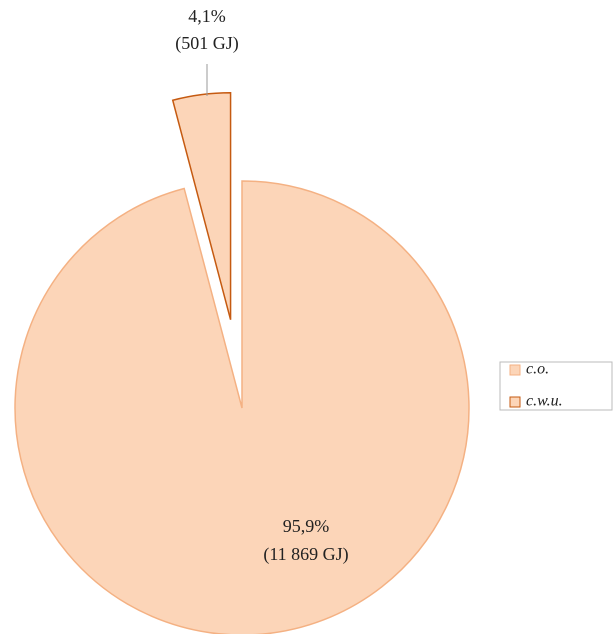  Describe the element at coordinates (305, 554) in the screenshot. I see `energy-label: (11 869 GJ)` at that location.